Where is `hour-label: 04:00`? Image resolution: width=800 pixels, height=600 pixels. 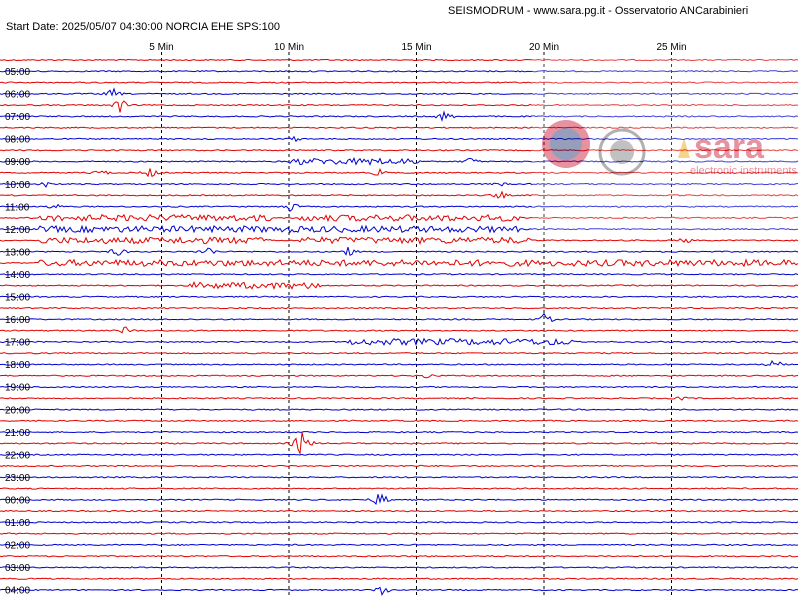
hour-label: 04:00 is located at coordinates (17, 591).